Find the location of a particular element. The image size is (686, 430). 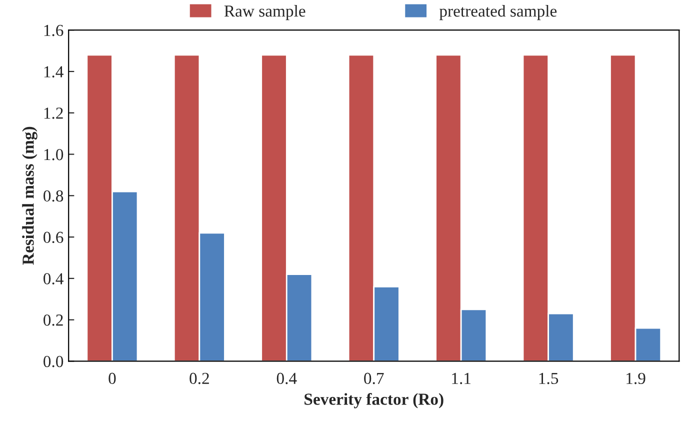

y-tick-label: 0.2 is located at coordinates (53, 320).